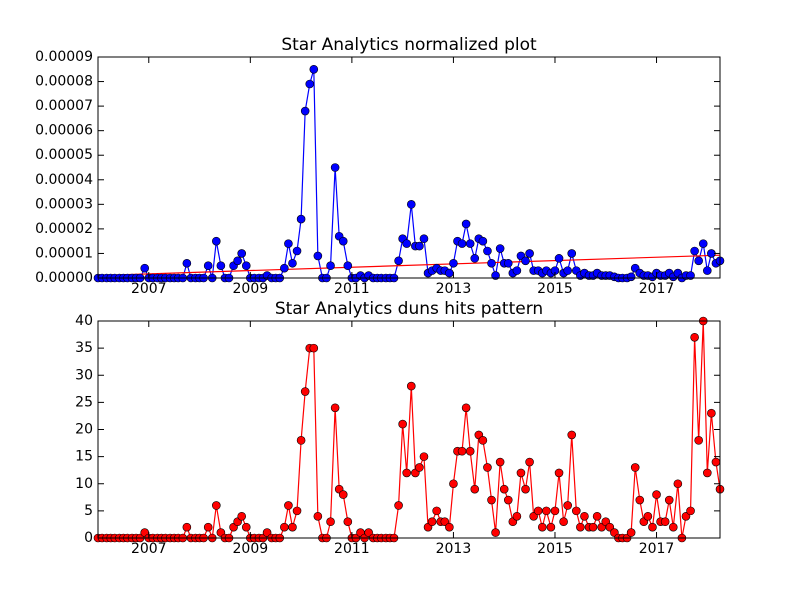 This screenshot has width=800, height=600. I want to click on y-tick-label: 0.00007, so click(64, 106).